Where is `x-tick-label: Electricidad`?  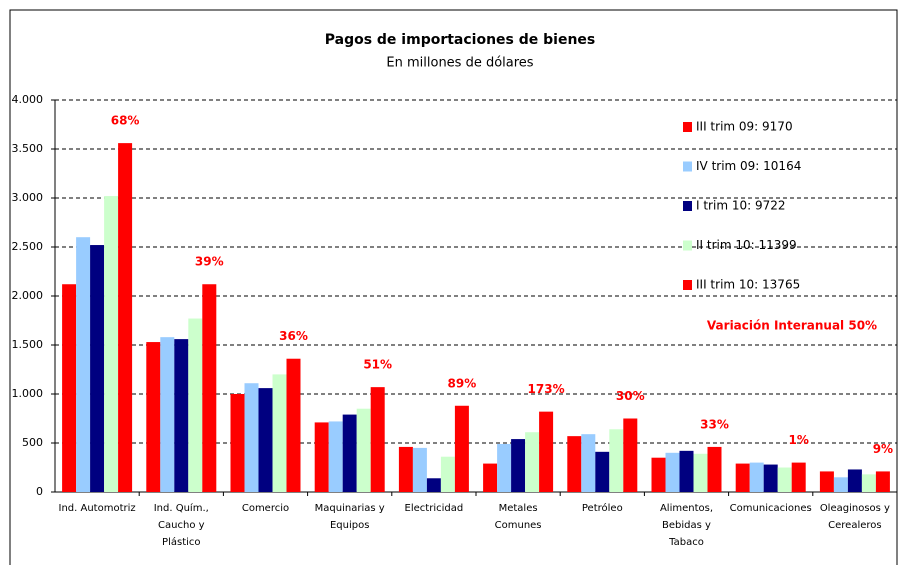
x-tick-label: Electricidad is located at coordinates (434, 508).